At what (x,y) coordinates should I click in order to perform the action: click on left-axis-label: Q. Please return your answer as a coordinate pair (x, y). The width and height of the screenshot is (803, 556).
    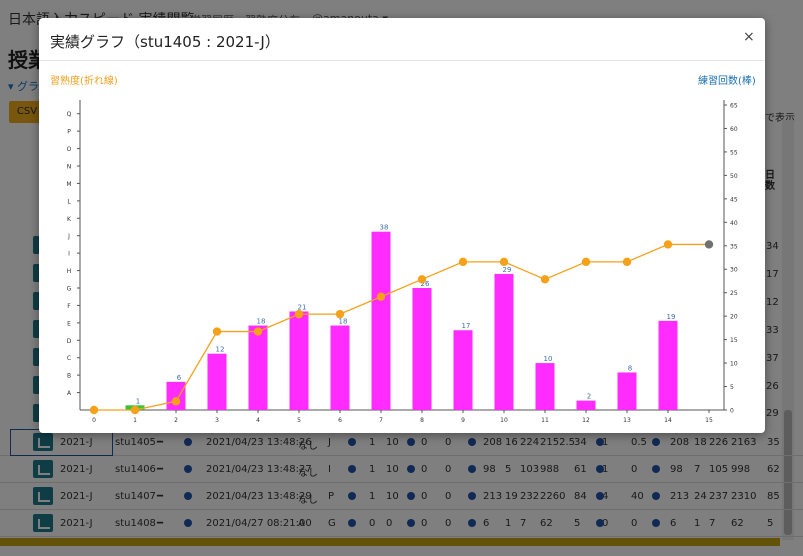
    Looking at the image, I should click on (69, 114).